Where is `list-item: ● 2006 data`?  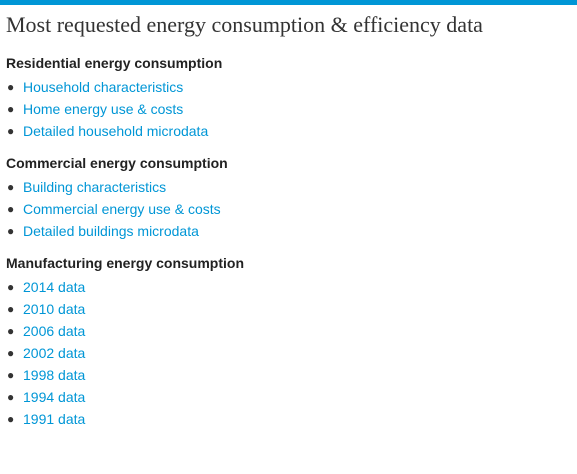 list-item: ● 2006 data is located at coordinates (286, 331).